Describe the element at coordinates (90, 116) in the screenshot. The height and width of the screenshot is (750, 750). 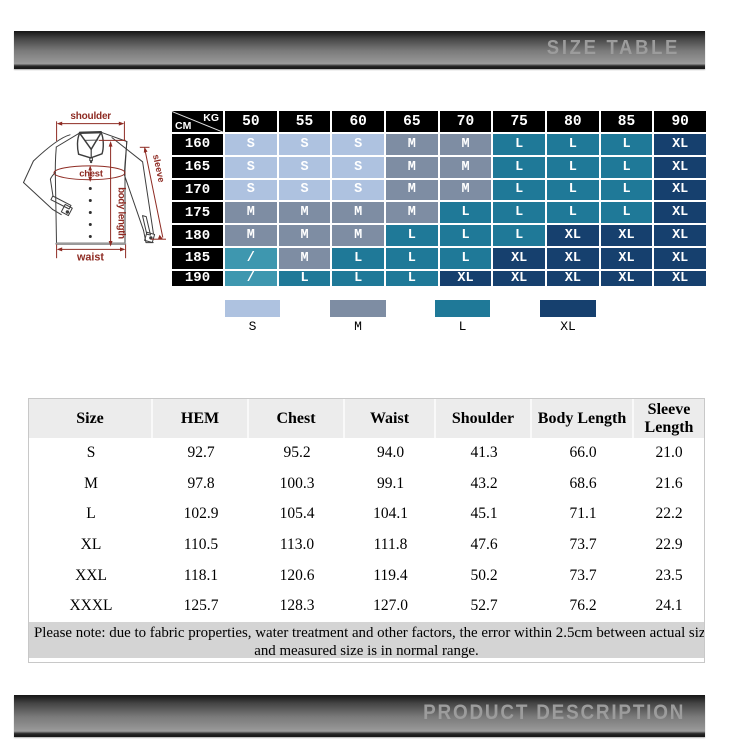
I see `svg-text: shoulder` at that location.